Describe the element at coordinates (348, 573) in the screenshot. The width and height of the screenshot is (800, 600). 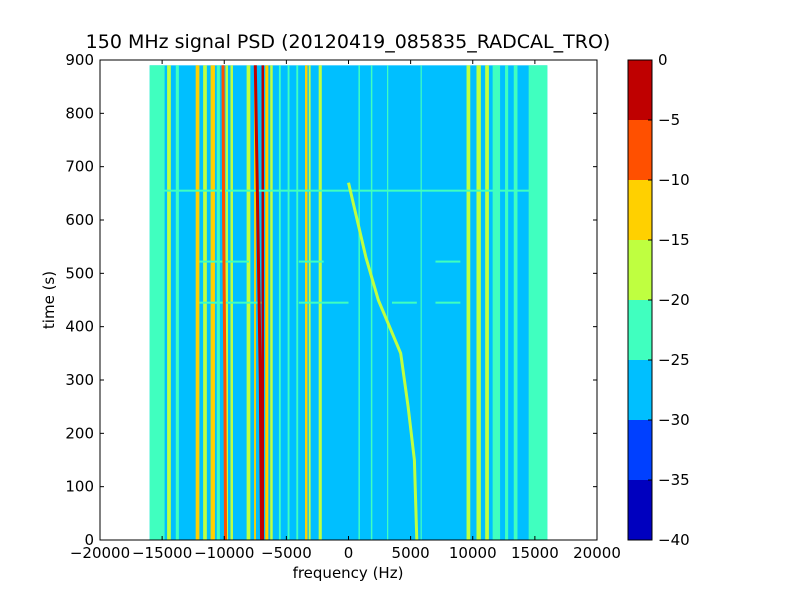
I see `x-axis-label: frequency (Hz)` at that location.